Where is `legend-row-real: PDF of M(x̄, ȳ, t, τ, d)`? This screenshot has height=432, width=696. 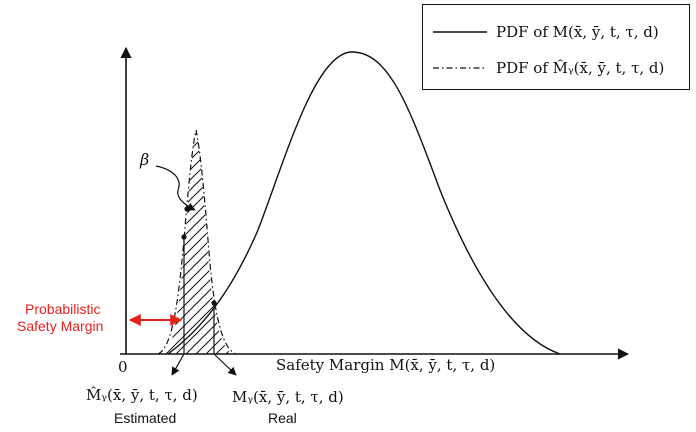 legend-row-real: PDF of M(x̄, ȳ, t, τ, d) is located at coordinates (556, 32).